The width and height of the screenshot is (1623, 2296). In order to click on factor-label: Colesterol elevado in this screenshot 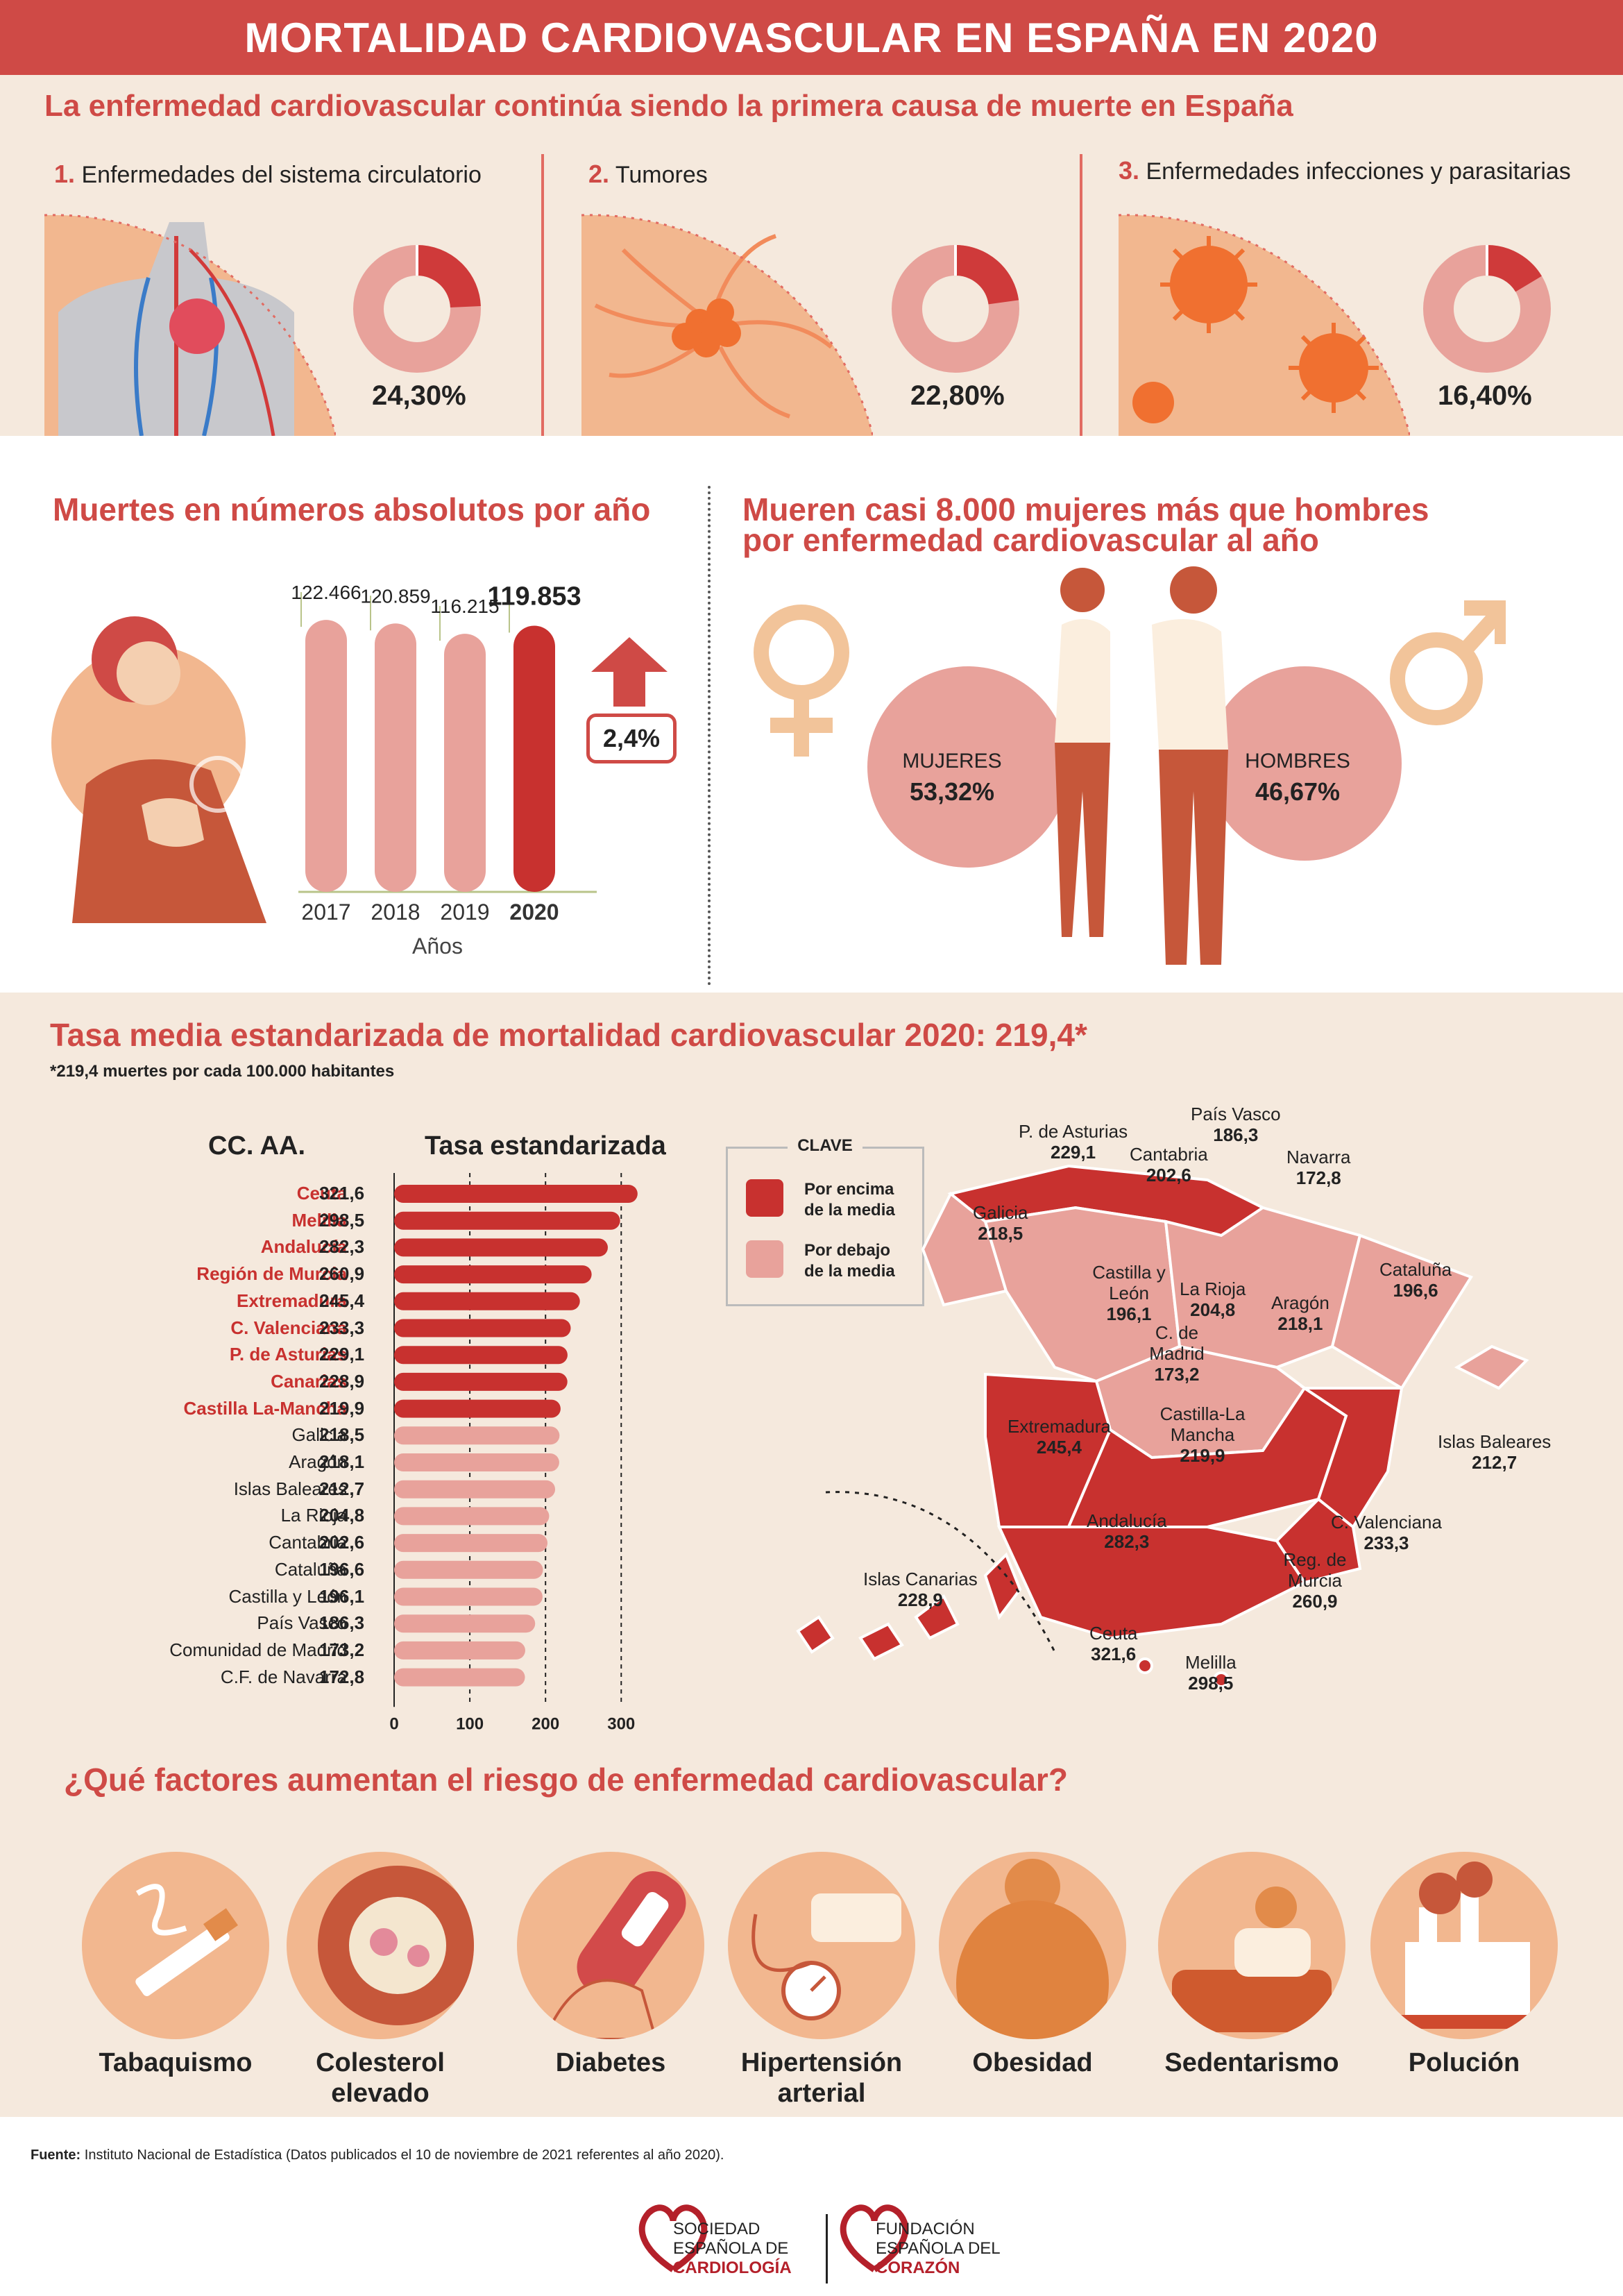, I will do `click(380, 2078)`.